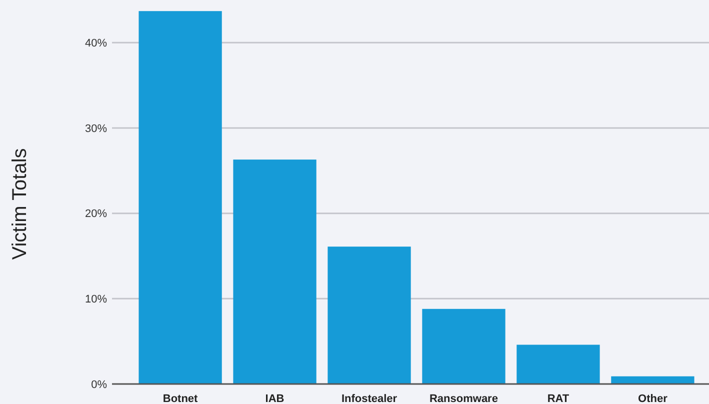 The width and height of the screenshot is (709, 404). What do you see at coordinates (274, 398) in the screenshot?
I see `x-tick-label: IAB` at bounding box center [274, 398].